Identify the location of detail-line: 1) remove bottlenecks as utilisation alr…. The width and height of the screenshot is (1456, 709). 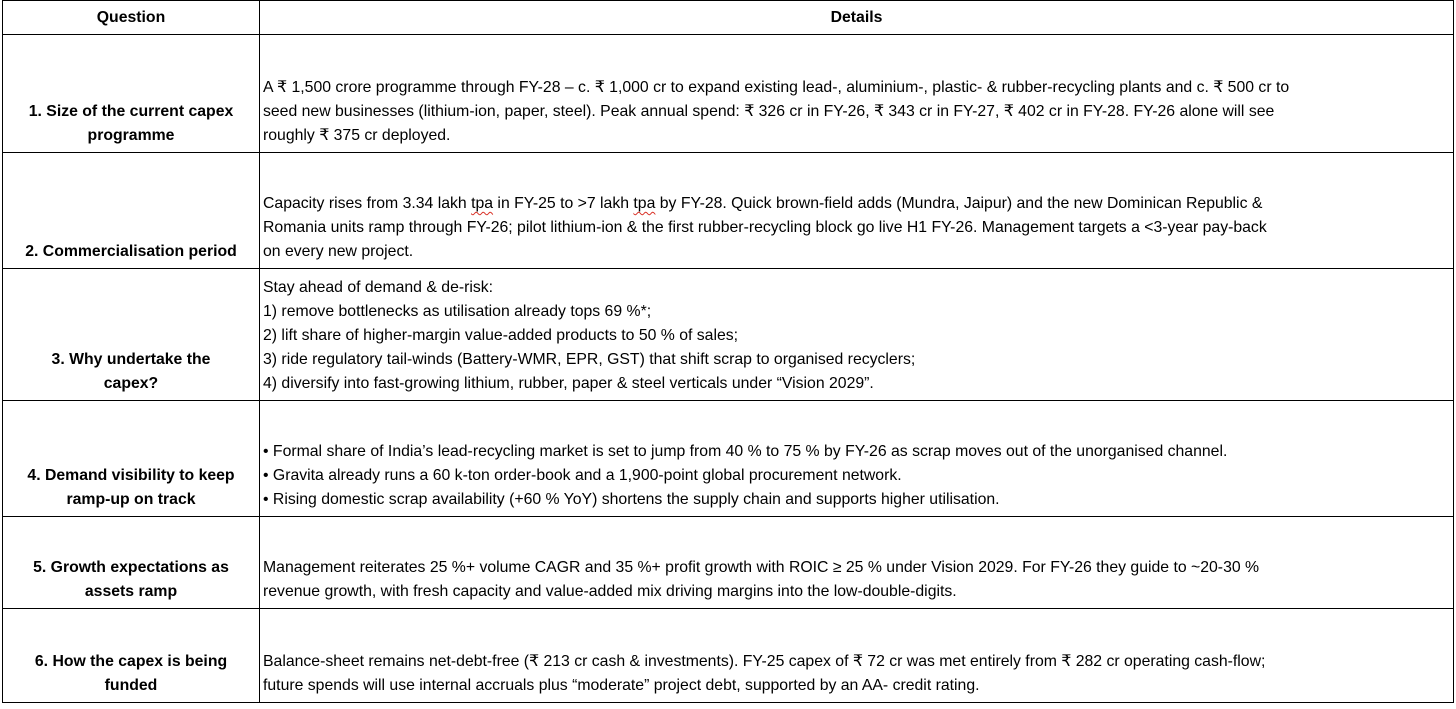
(457, 311).